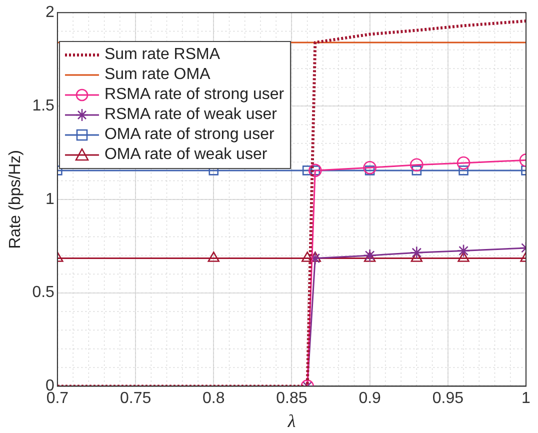 The image size is (538, 433). What do you see at coordinates (194, 94) in the screenshot?
I see `legend-label: RSMA rate of strong user` at bounding box center [194, 94].